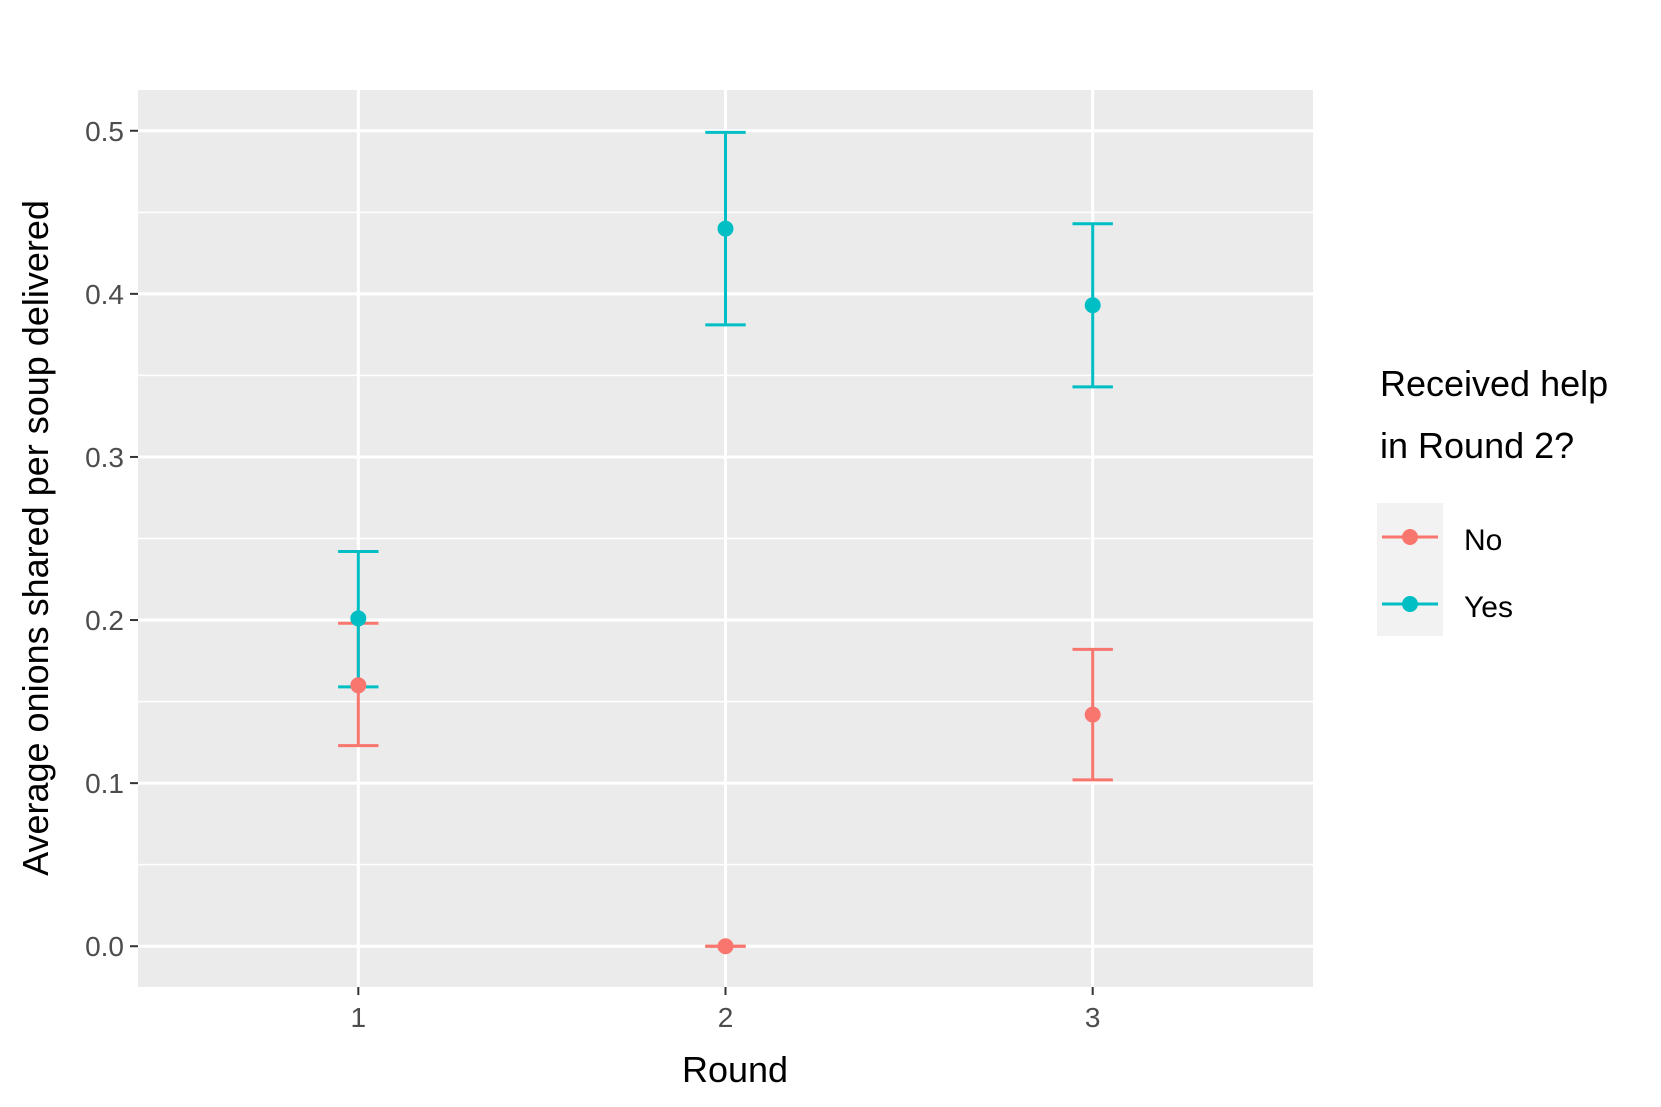 The width and height of the screenshot is (1661, 1107). I want to click on legend-keys, so click(1410, 570).